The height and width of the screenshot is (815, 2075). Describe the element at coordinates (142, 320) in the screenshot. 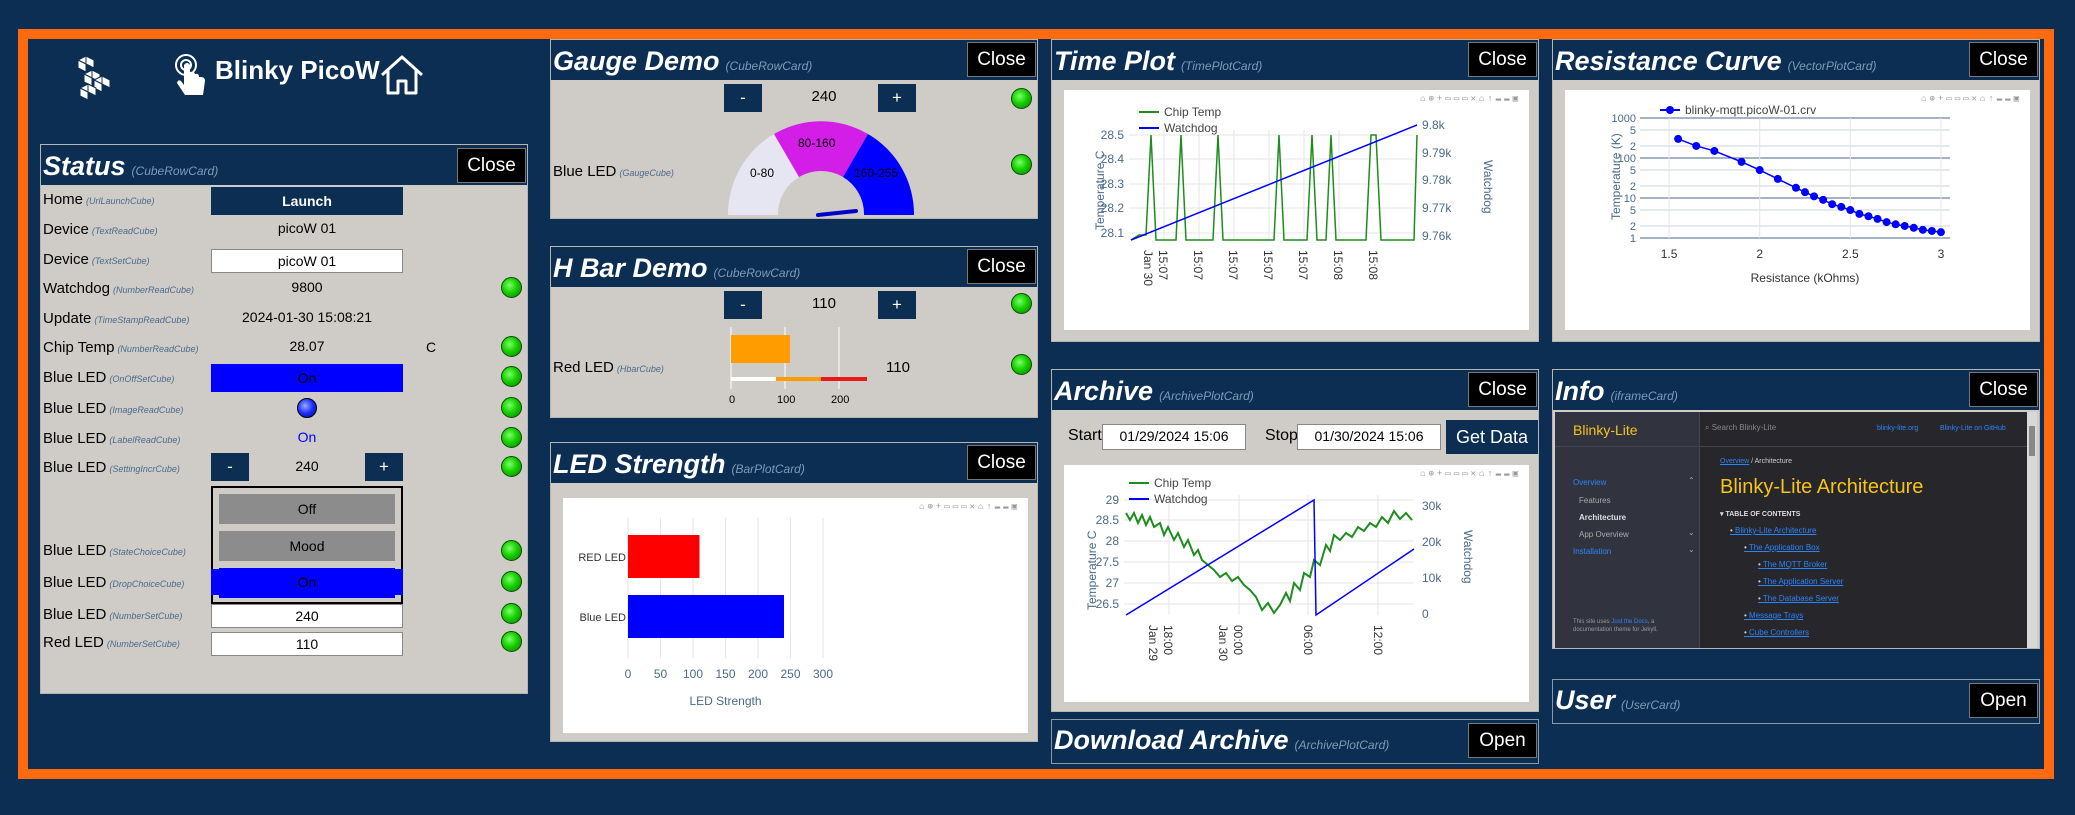

I see `status-row-label-sub: (TimeStampReadCube)` at that location.